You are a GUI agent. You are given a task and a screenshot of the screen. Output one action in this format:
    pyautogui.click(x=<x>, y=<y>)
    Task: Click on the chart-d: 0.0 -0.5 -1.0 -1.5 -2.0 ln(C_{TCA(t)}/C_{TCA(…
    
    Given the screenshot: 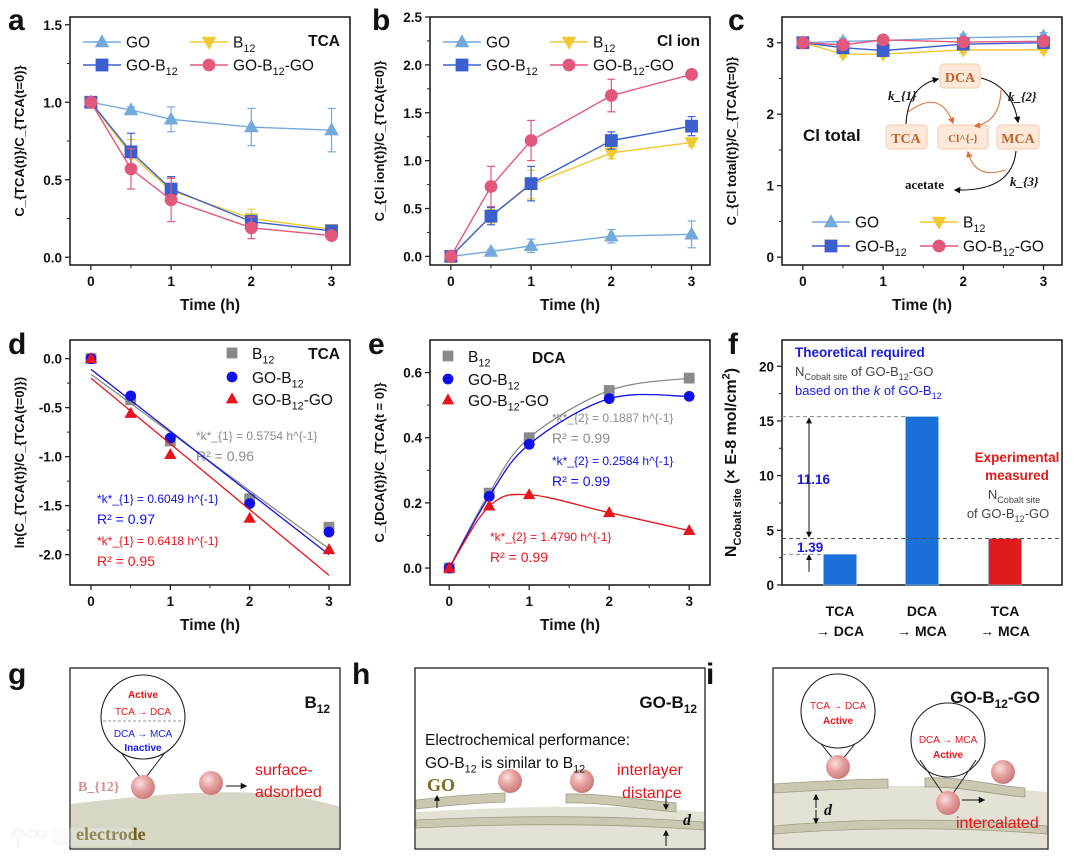 What is the action you would take?
    pyautogui.click(x=181, y=486)
    